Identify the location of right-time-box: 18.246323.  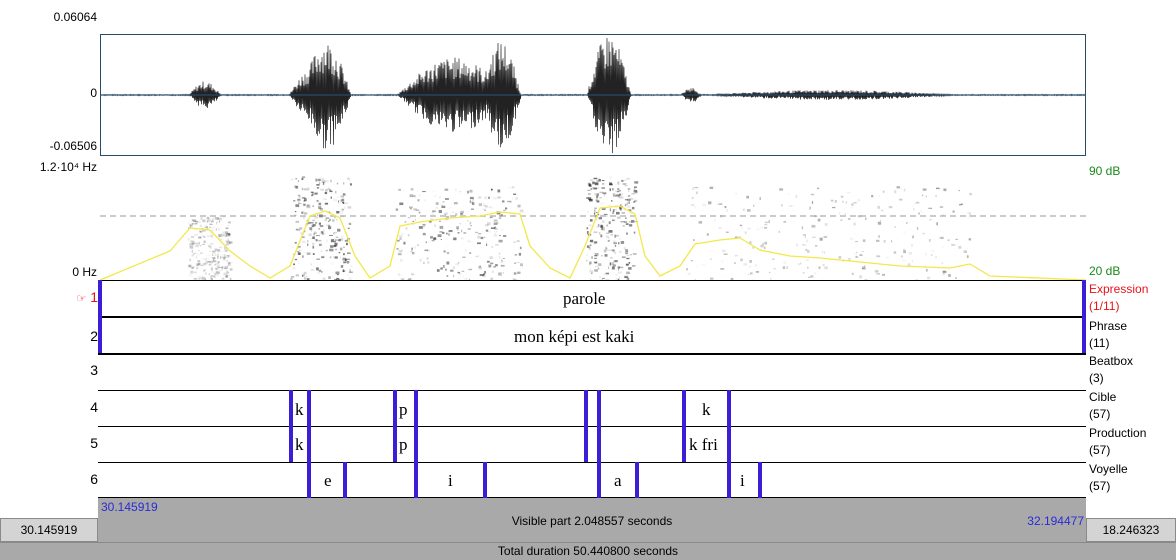
(1131, 530).